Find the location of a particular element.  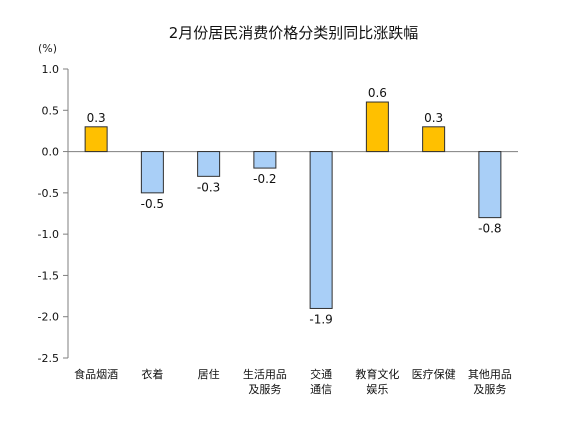

x-category-label: 教育文化 is located at coordinates (377, 374).